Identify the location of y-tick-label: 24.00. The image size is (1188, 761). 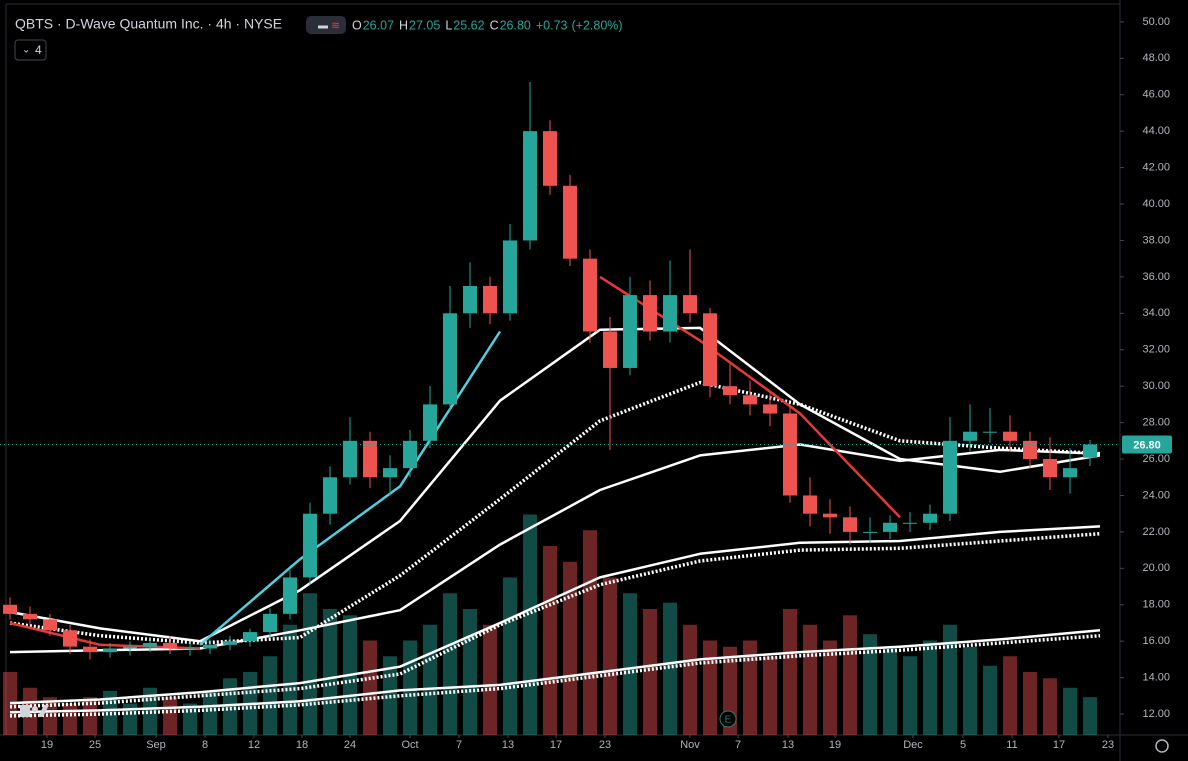
(1156, 495).